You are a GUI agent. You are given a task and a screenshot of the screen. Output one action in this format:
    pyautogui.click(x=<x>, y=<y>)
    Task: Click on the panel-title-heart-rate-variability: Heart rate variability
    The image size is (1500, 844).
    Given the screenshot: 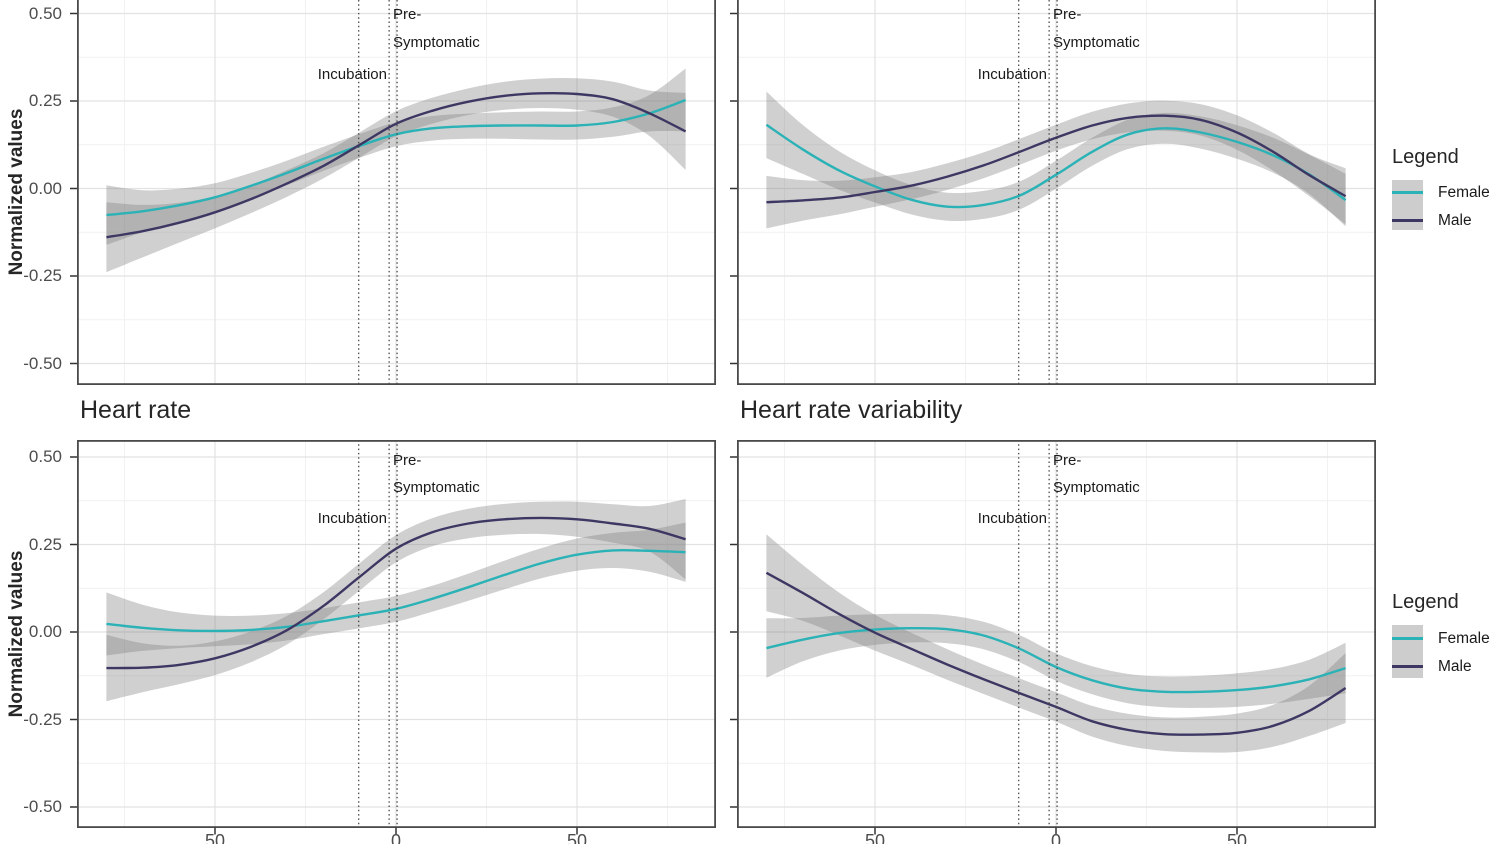 What is the action you would take?
    pyautogui.click(x=851, y=410)
    